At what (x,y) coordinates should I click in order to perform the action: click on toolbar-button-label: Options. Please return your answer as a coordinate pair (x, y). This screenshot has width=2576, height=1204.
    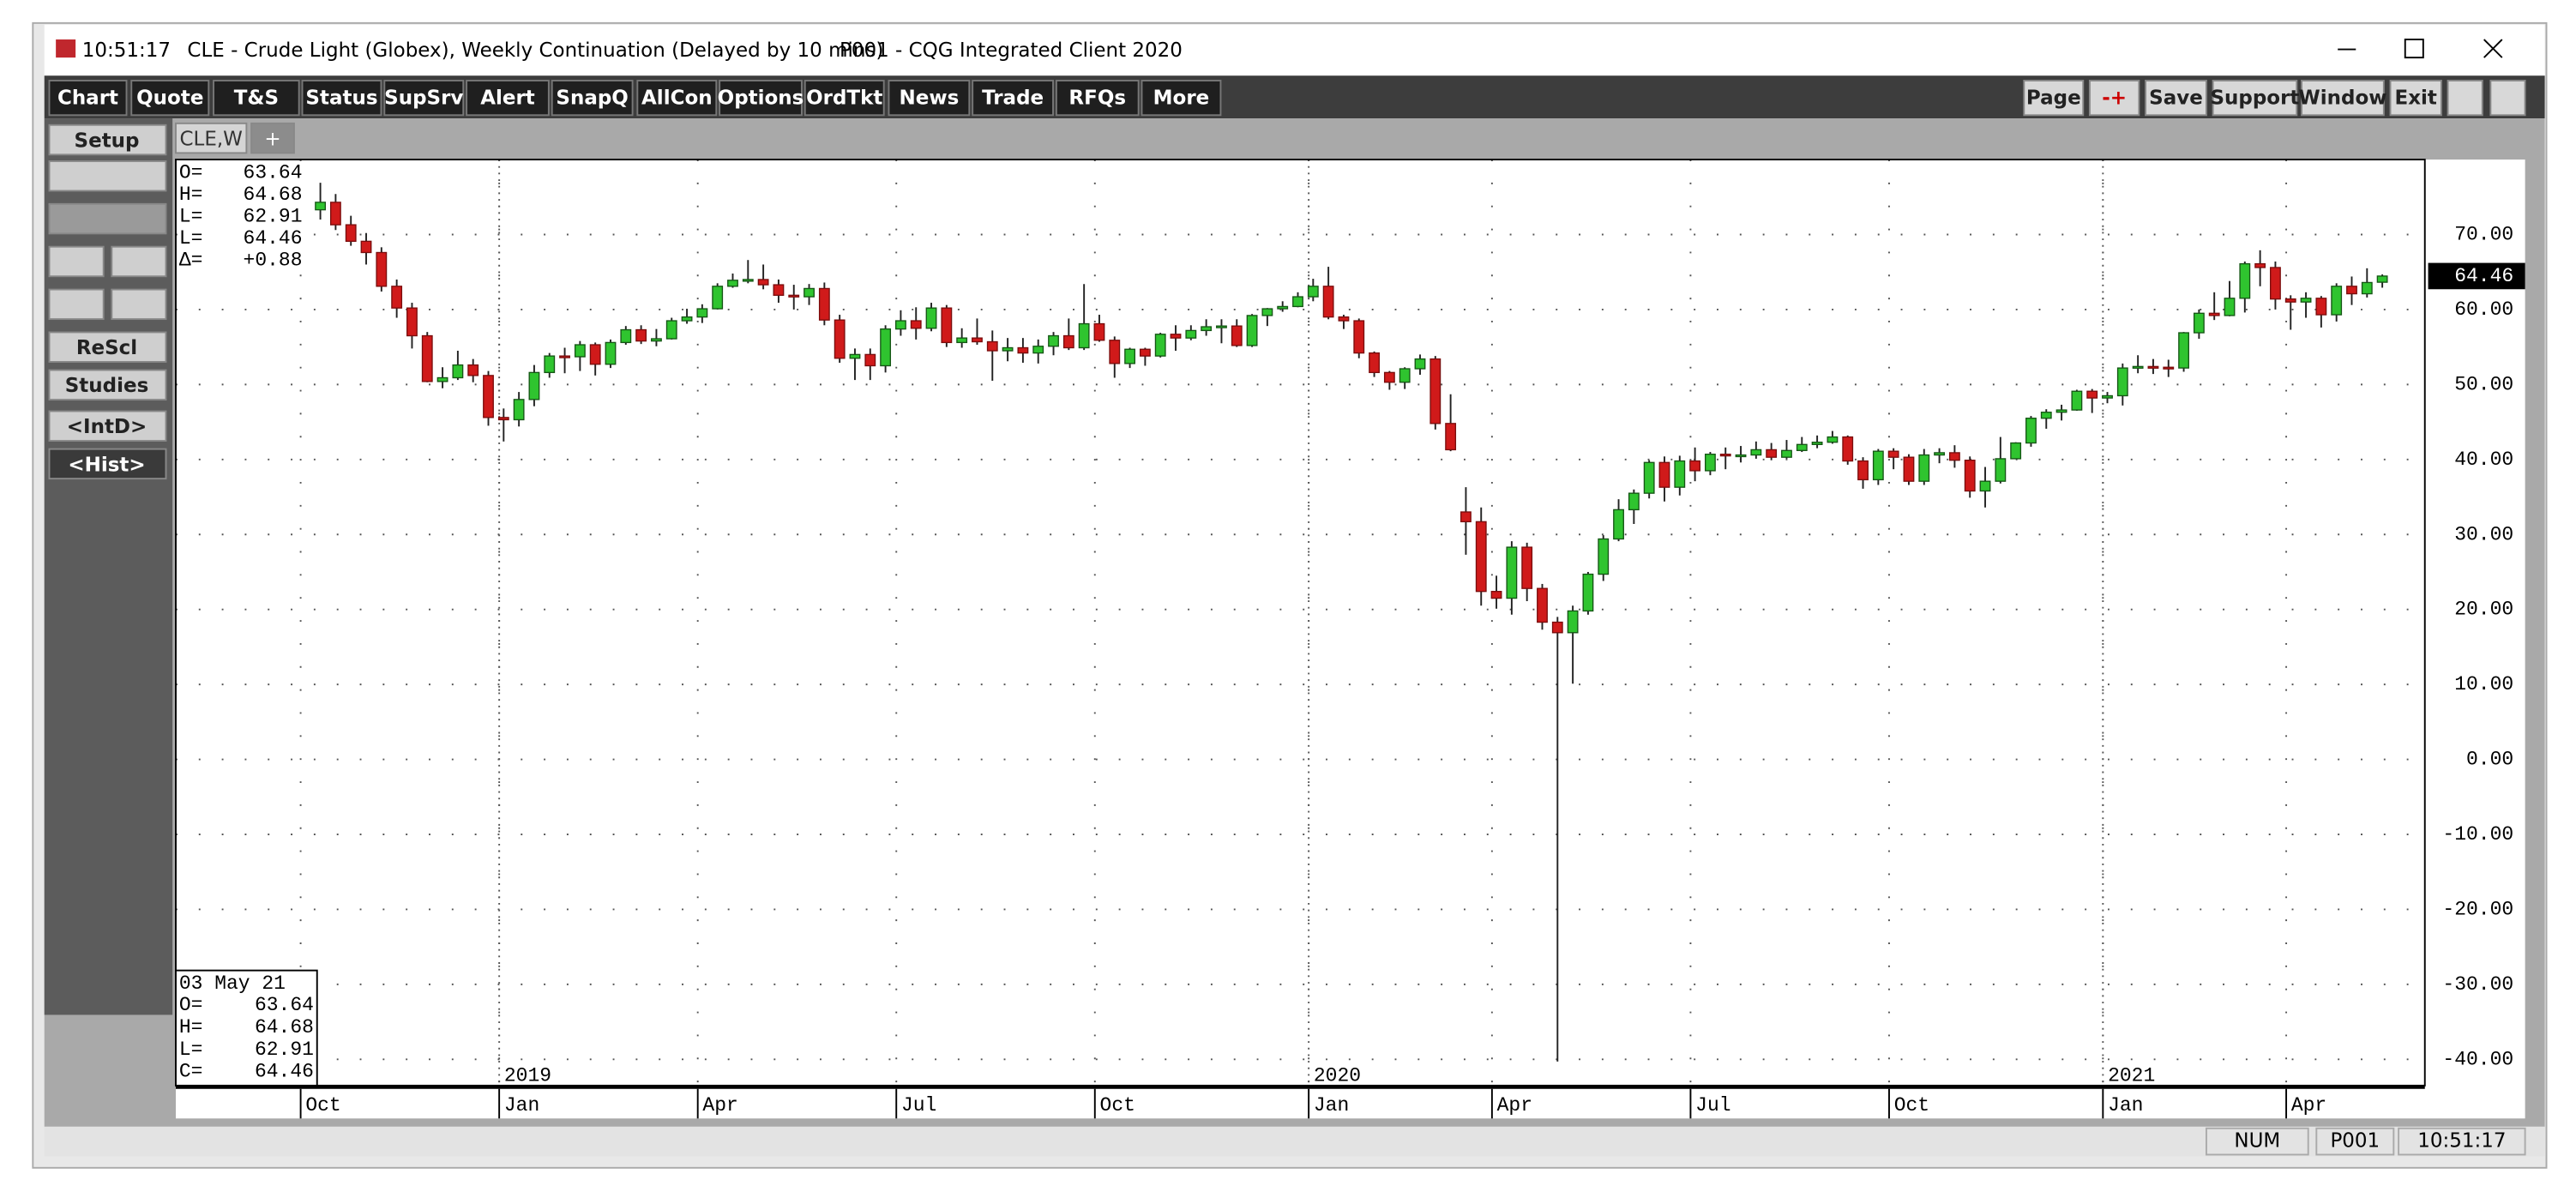
    Looking at the image, I should click on (761, 98).